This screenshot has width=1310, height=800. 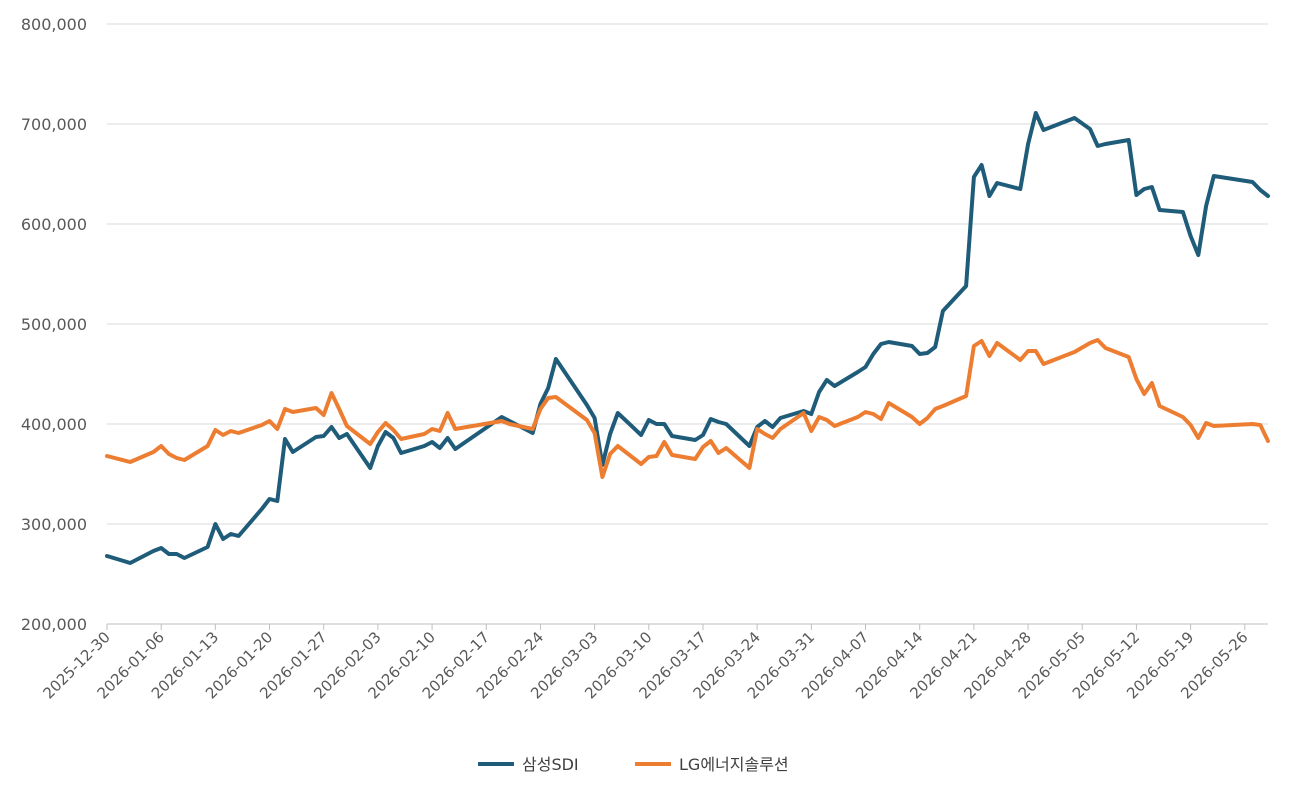 What do you see at coordinates (633, 764) in the screenshot?
I see `legend: 삼성SDI LG에너지솔루션` at bounding box center [633, 764].